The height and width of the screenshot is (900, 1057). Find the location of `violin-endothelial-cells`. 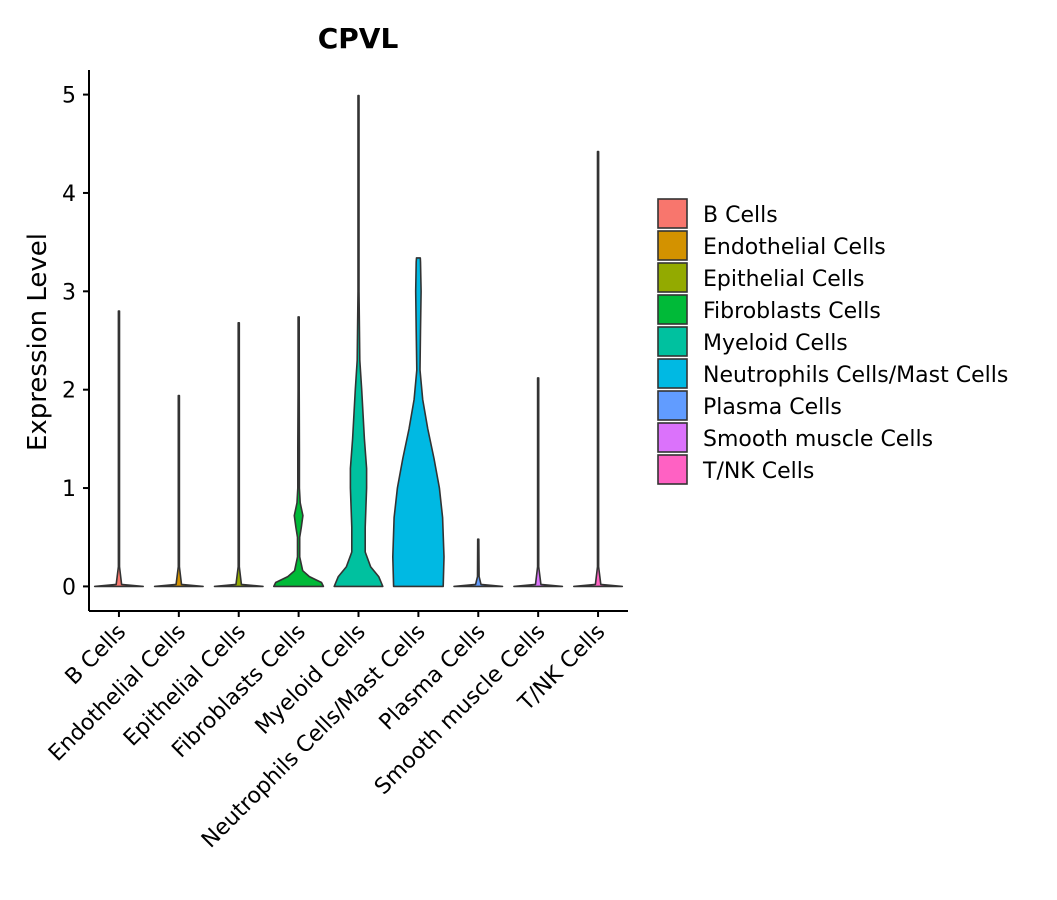

violin-endothelial-cells is located at coordinates (178, 491).